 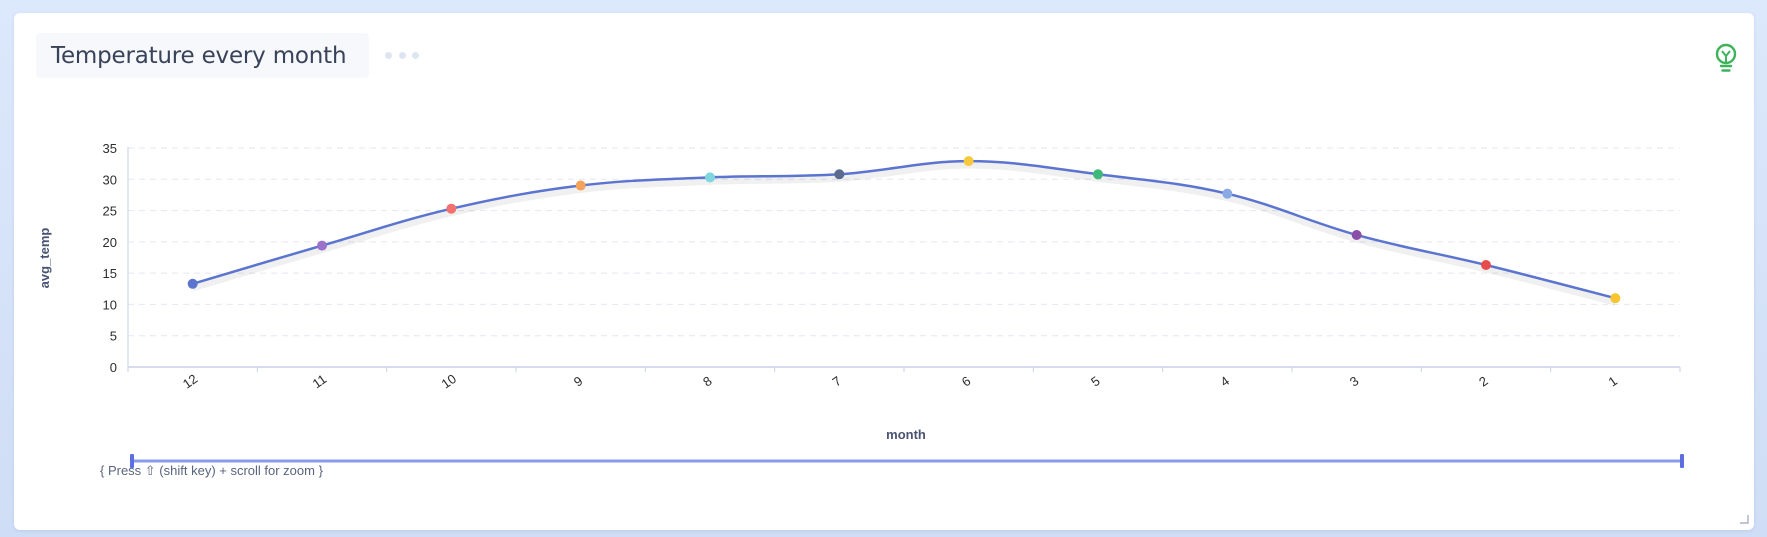 What do you see at coordinates (836, 381) in the screenshot?
I see `x-tick-label: 7` at bounding box center [836, 381].